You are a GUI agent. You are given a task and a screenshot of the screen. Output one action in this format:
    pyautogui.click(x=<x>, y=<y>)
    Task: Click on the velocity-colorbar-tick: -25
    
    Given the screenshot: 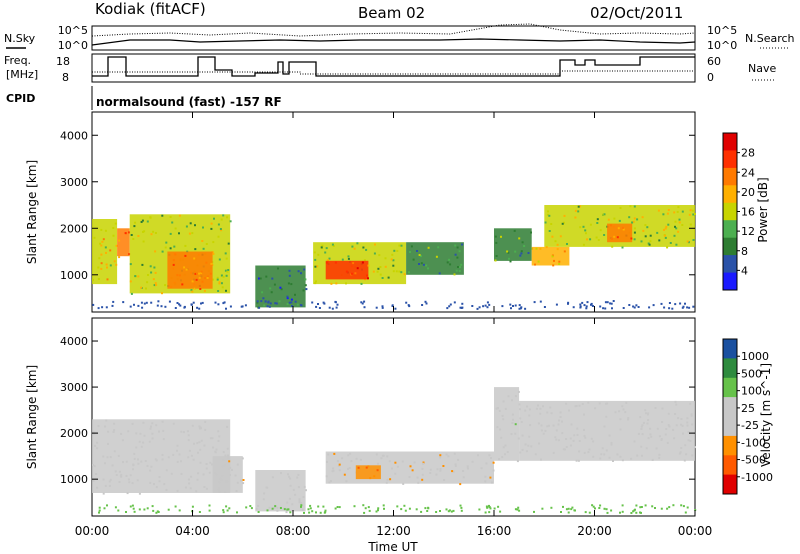 What is the action you would take?
    pyautogui.click(x=750, y=425)
    